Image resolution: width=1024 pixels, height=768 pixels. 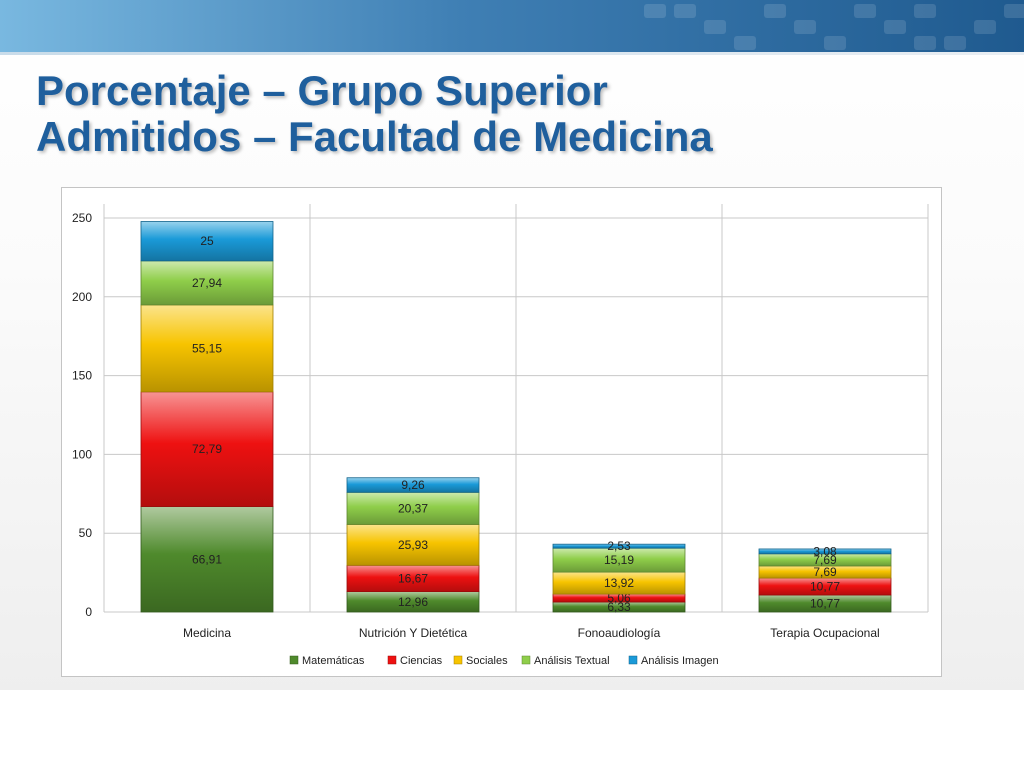 What do you see at coordinates (294, 660) in the screenshot?
I see `legend-swatch-matematicas` at bounding box center [294, 660].